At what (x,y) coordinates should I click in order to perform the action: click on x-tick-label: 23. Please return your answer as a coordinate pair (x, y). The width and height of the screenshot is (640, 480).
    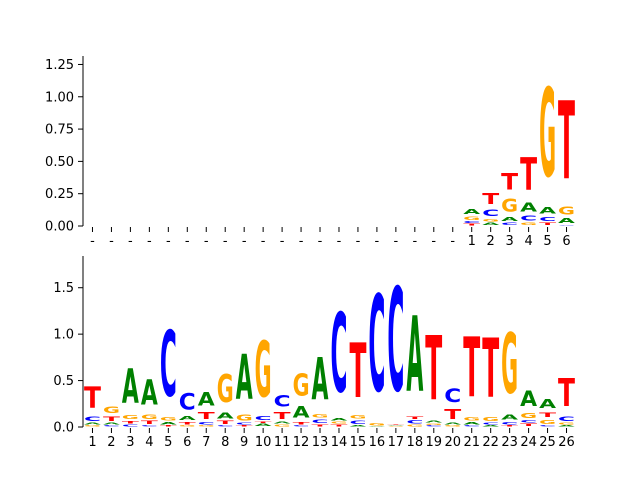
    Looking at the image, I should click on (509, 442).